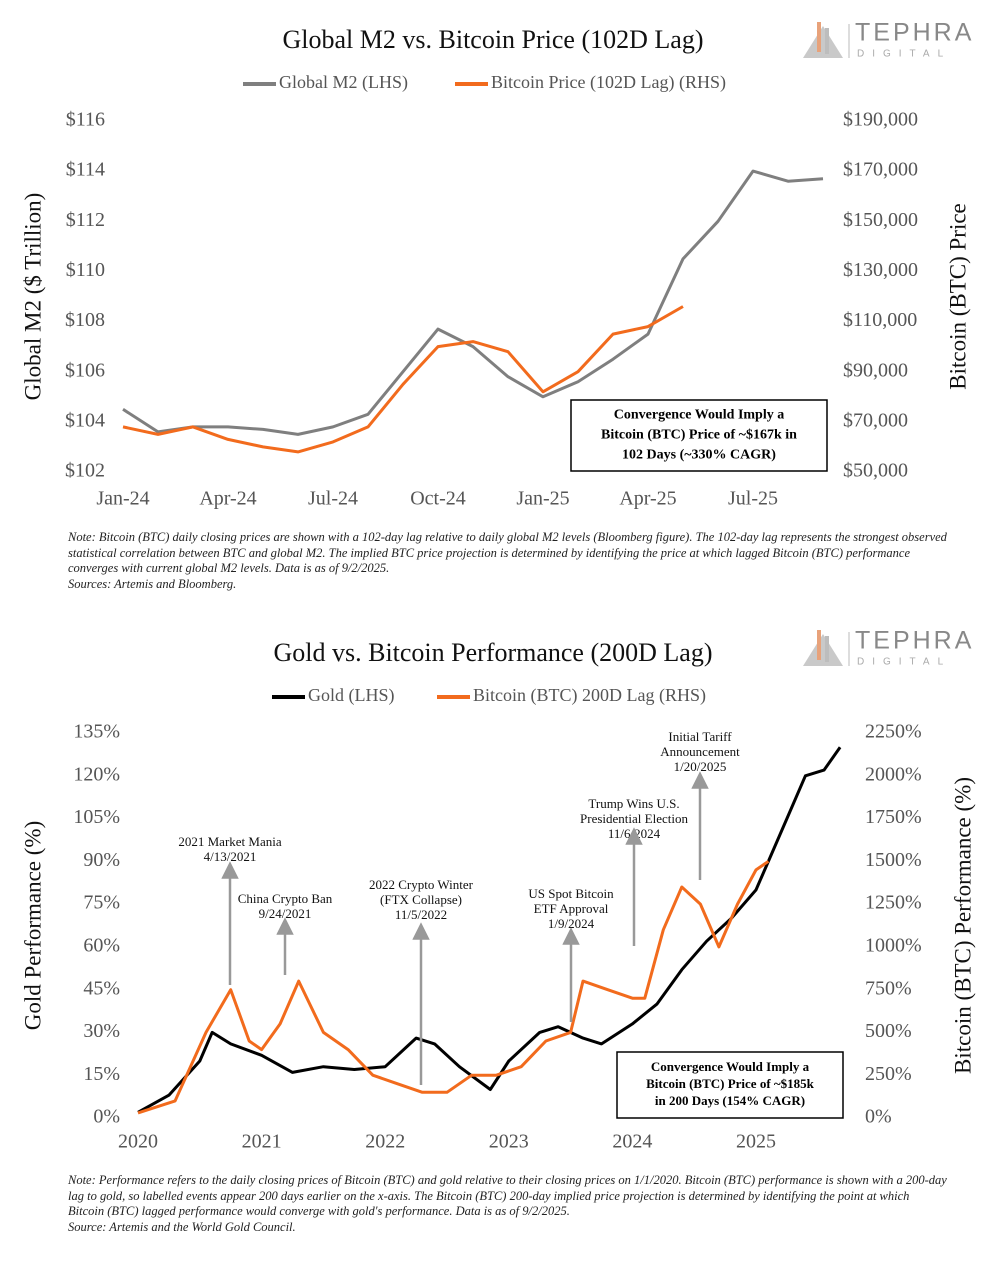 The width and height of the screenshot is (1006, 1280). Describe the element at coordinates (700, 766) in the screenshot. I see `event-label: 1/20/2025` at that location.